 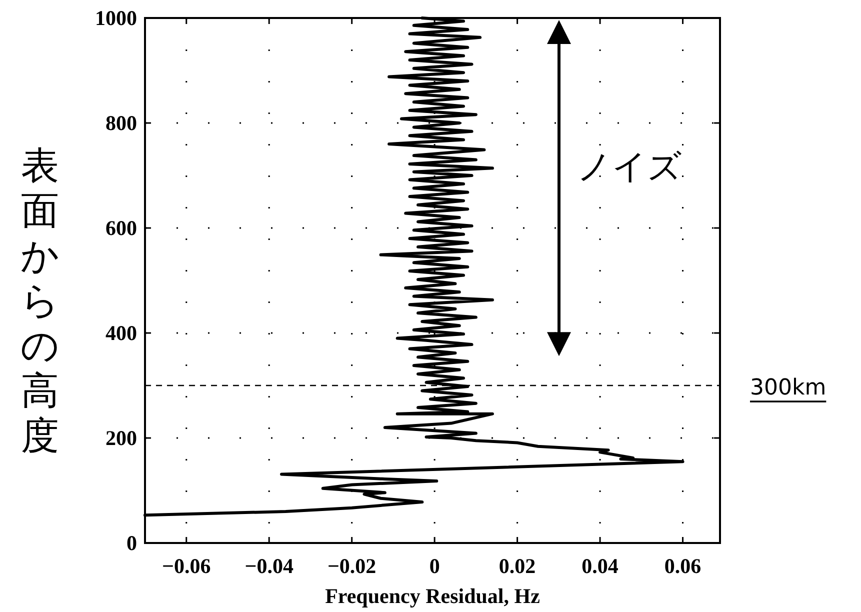 I want to click on y-tick-label: 200, so click(x=121, y=438).